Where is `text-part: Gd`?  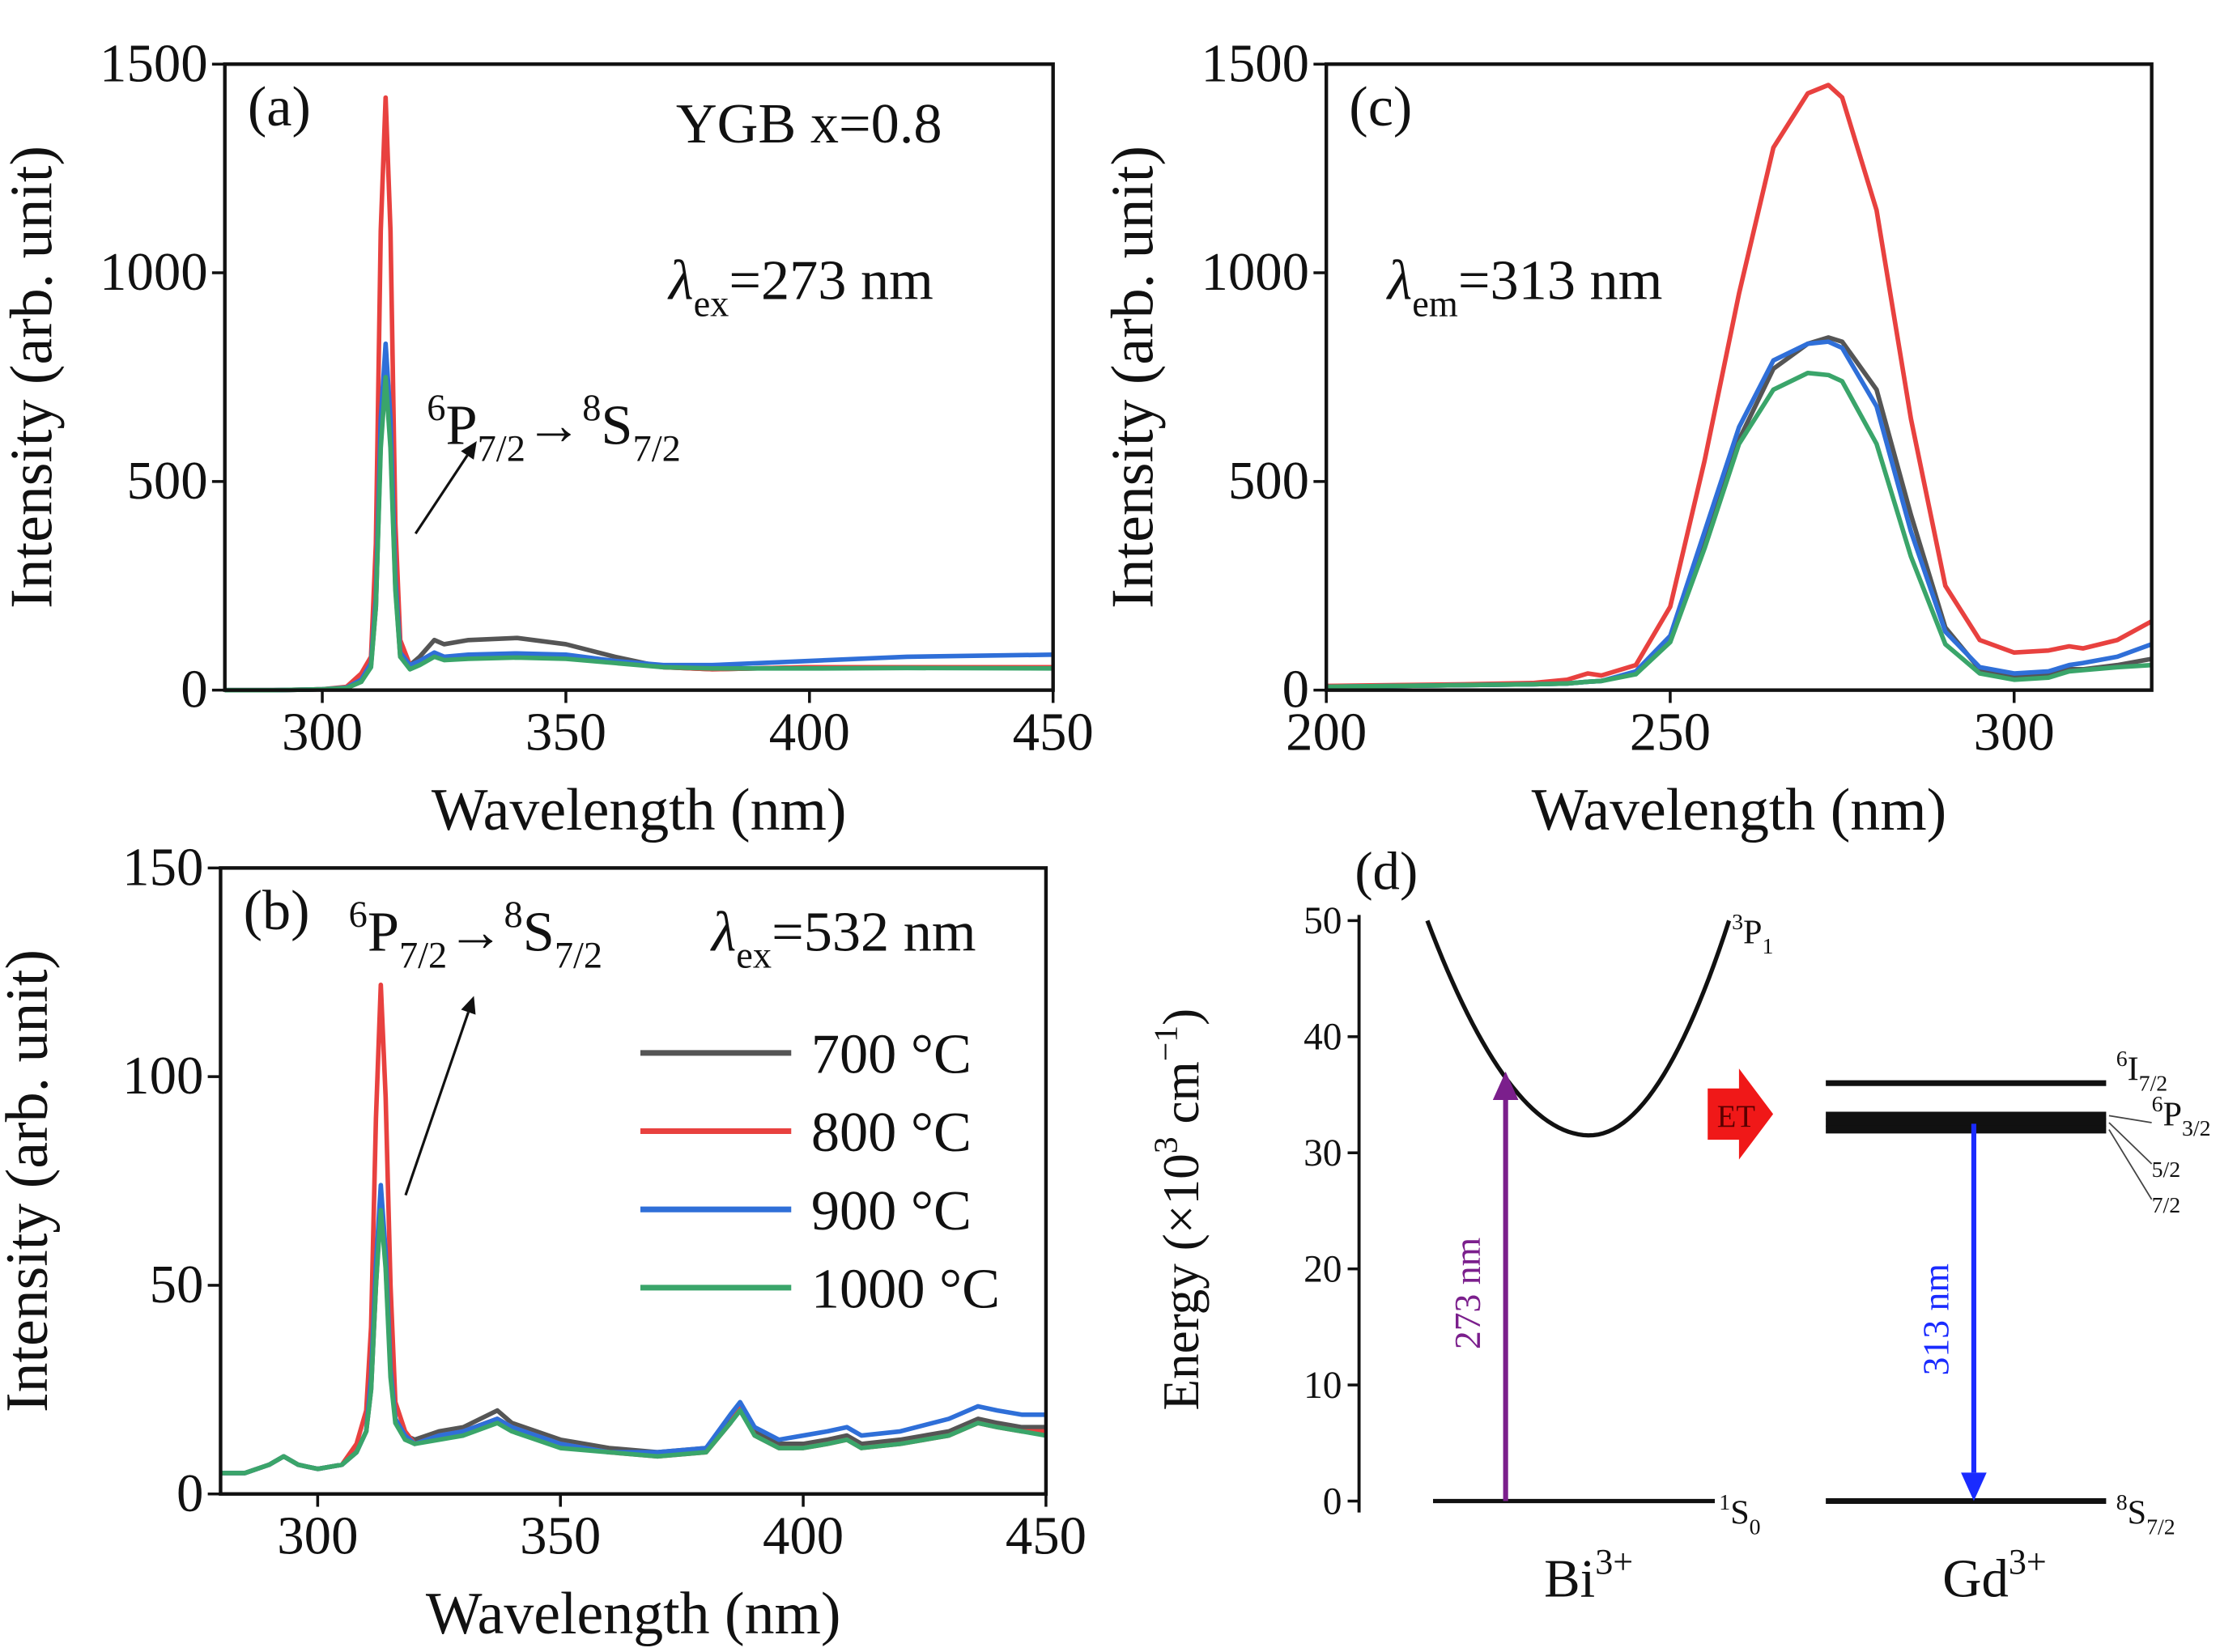 text-part: Gd is located at coordinates (1975, 1578).